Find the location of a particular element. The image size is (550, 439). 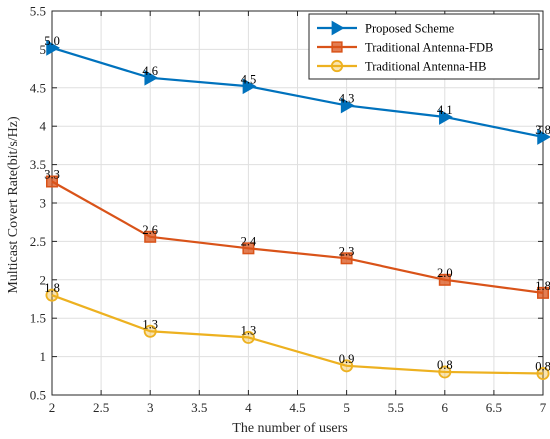

data-label: 4.5 is located at coordinates (249, 79).